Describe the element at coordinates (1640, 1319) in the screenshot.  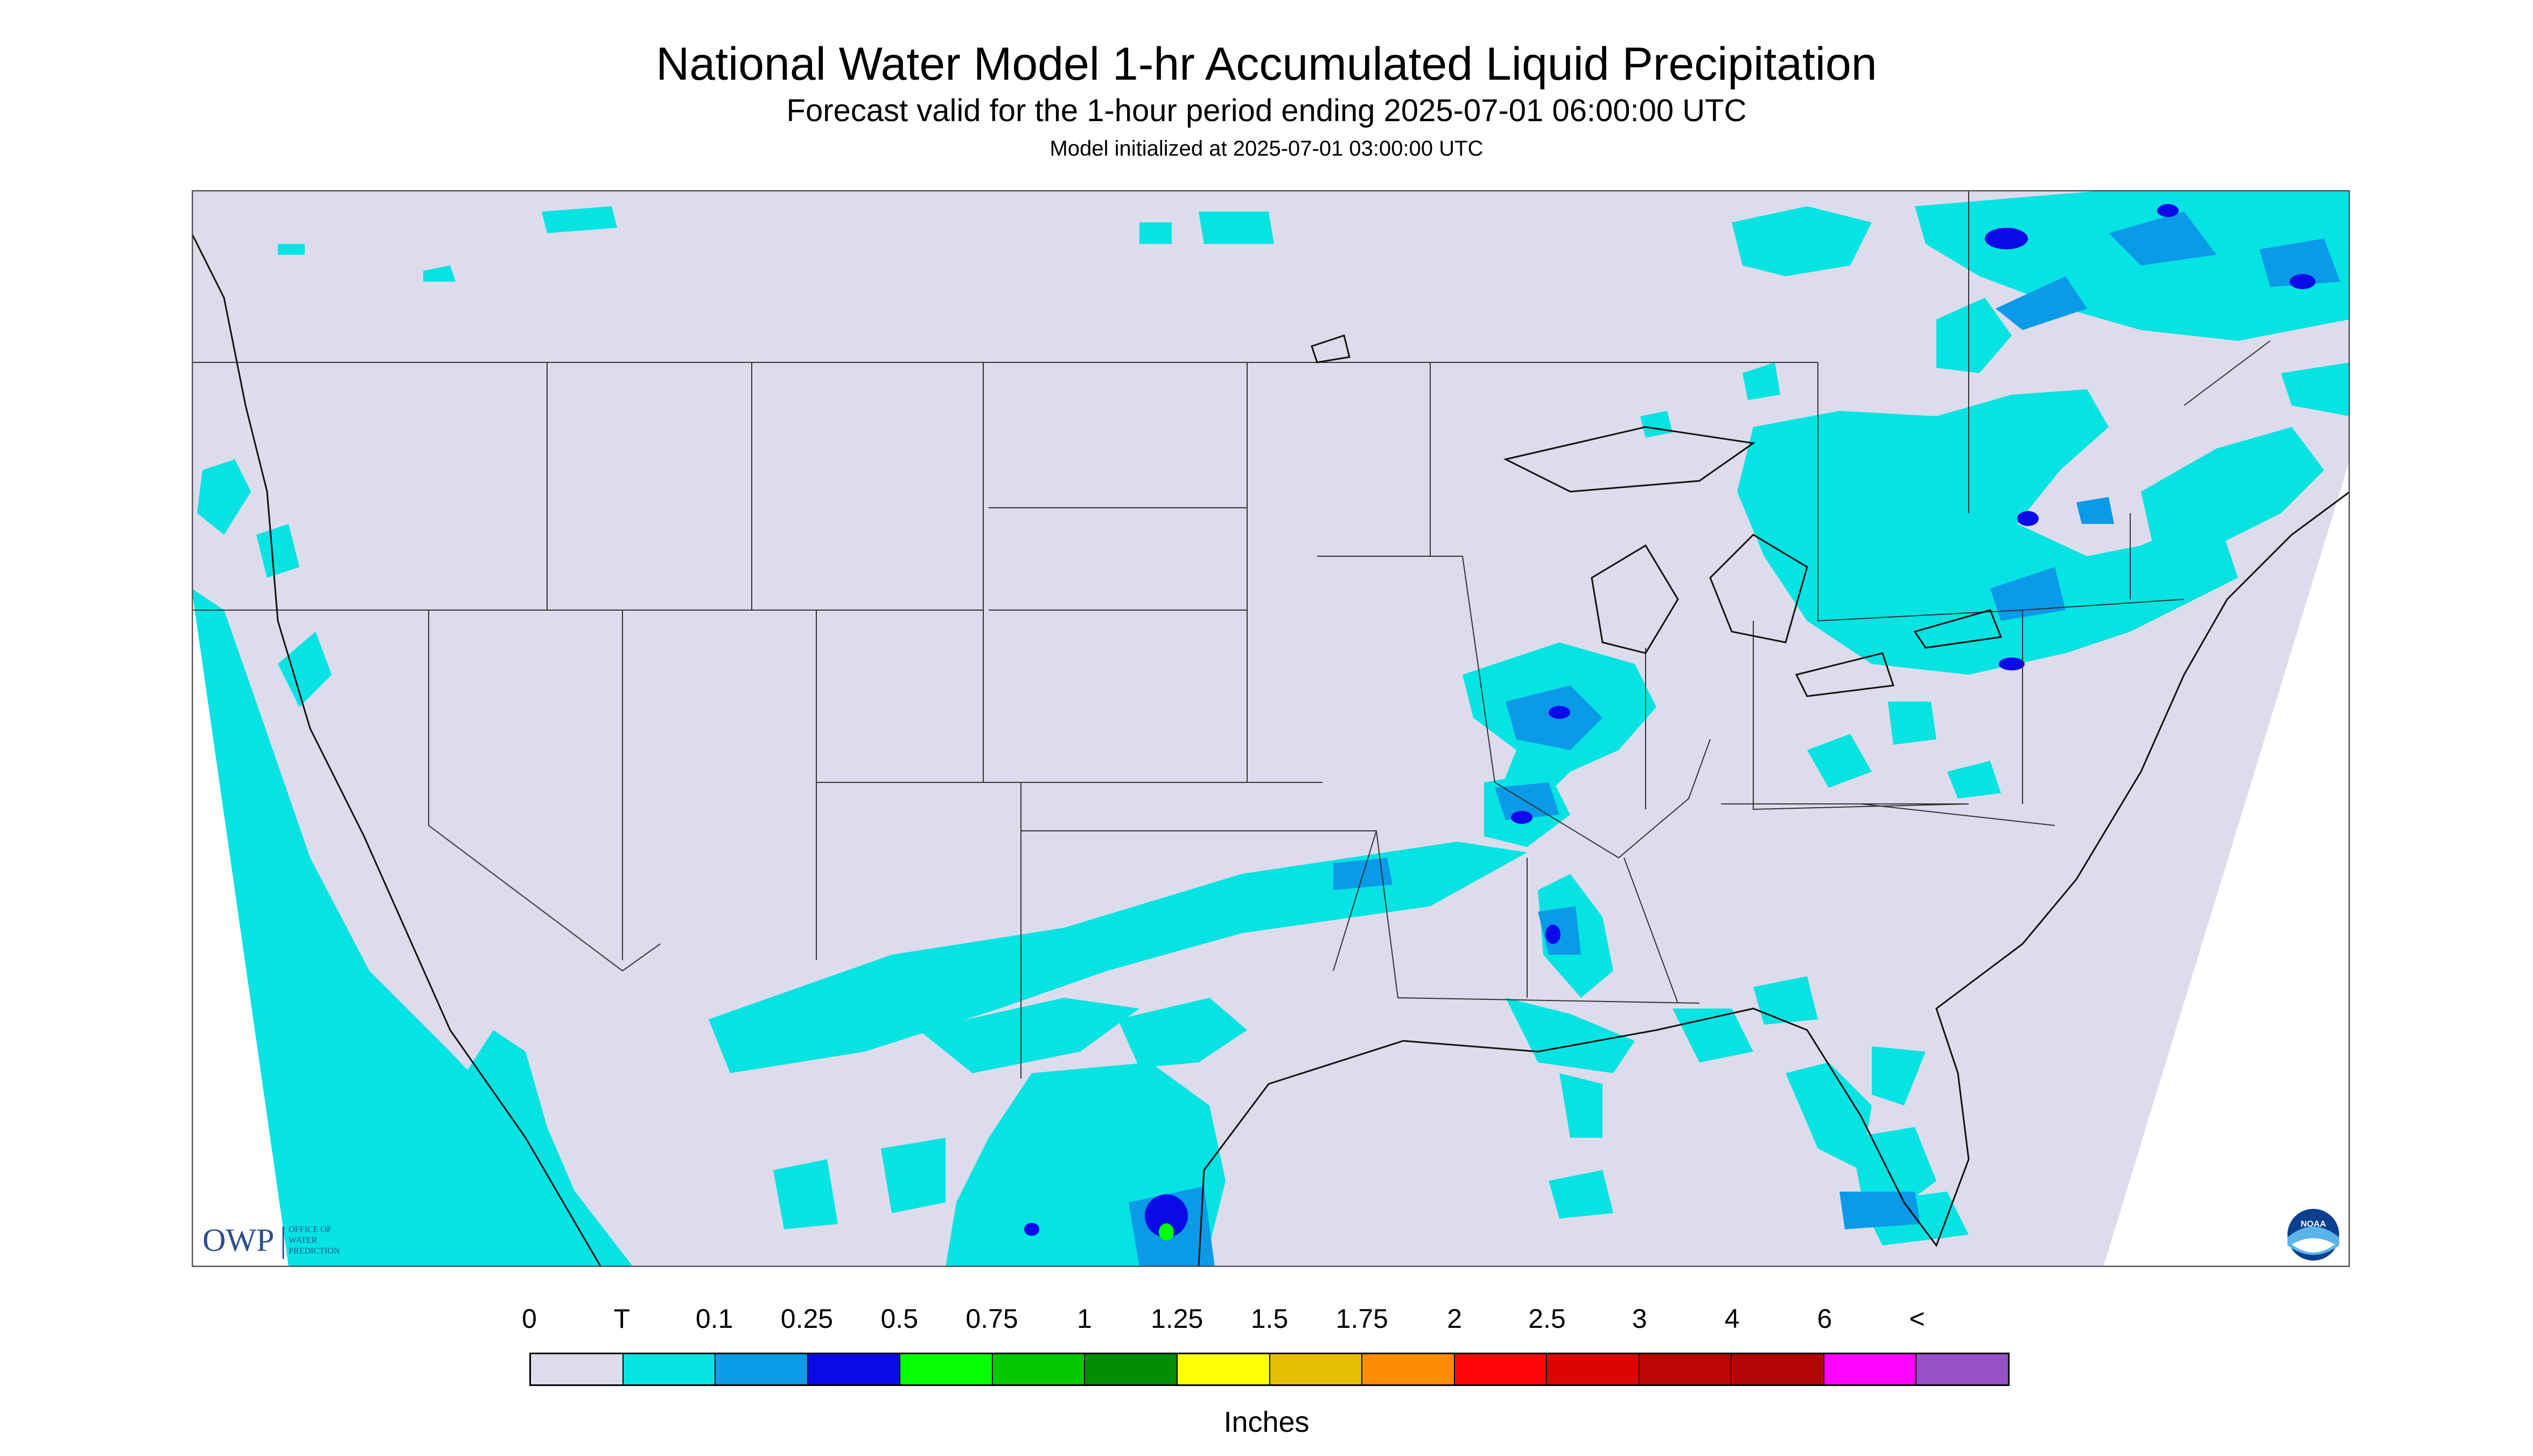
I see `legend-tick-label: 3` at that location.